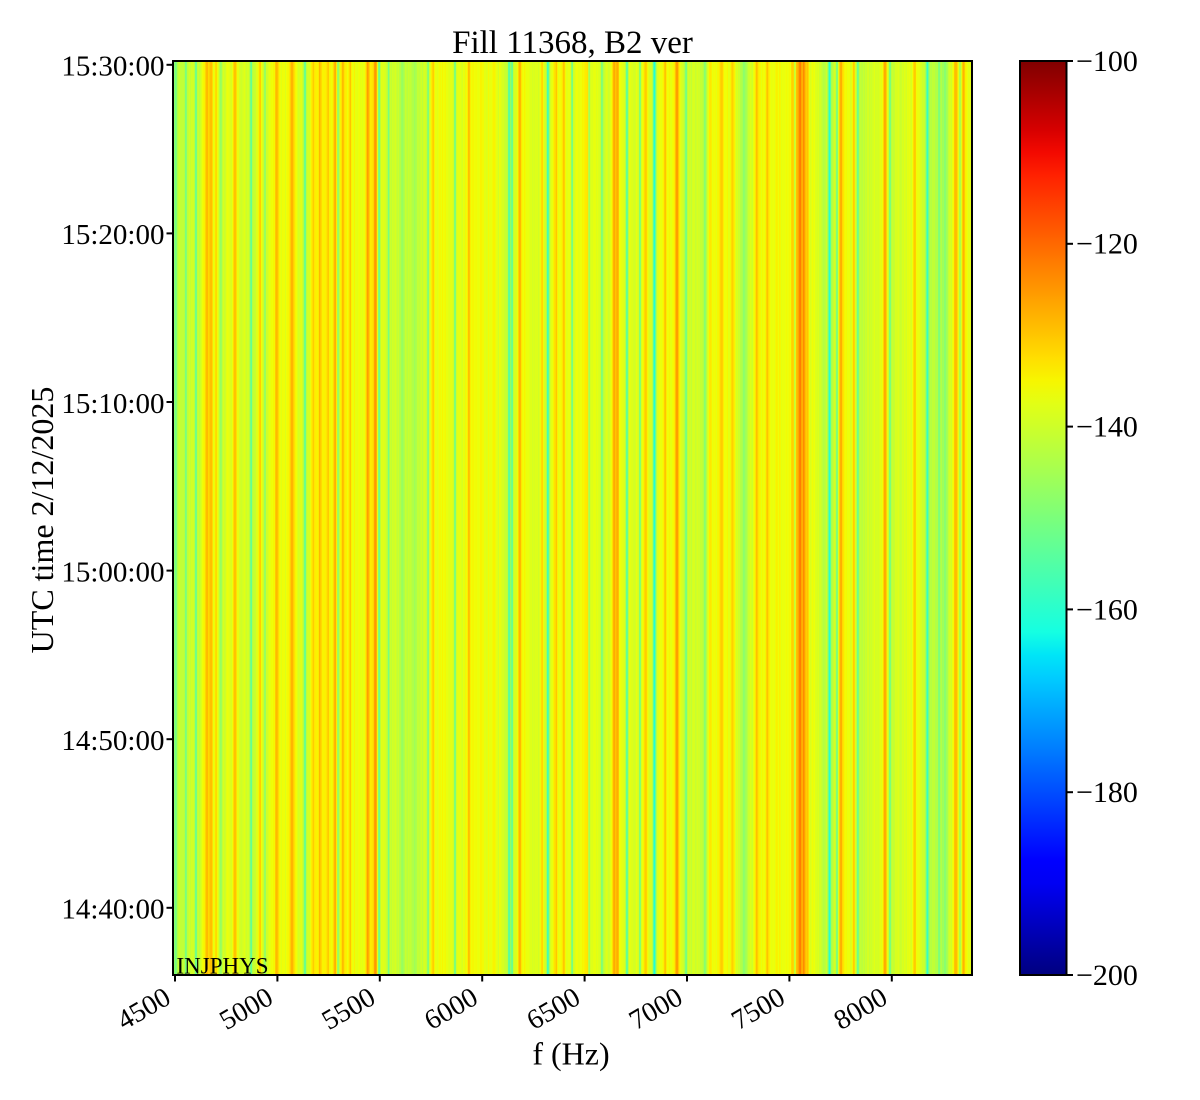 This screenshot has width=1200, height=1100. I want to click on svg-text: Fill 11368, B2 ver, so click(572, 43).